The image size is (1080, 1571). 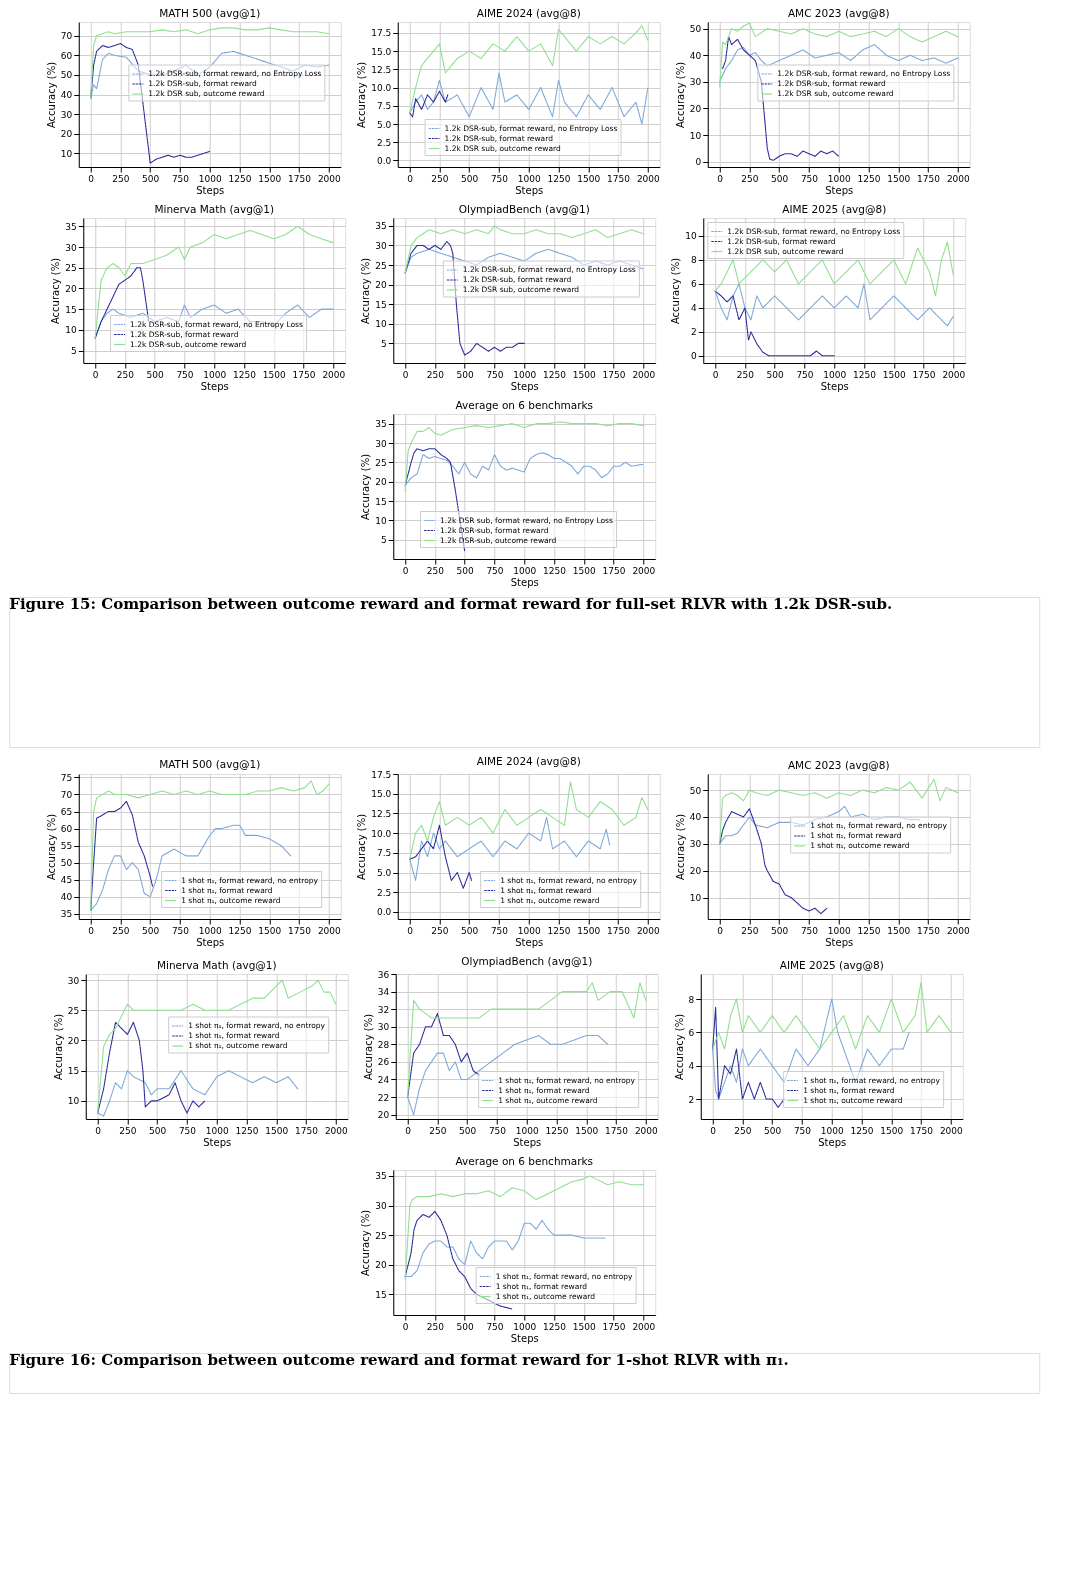 What do you see at coordinates (66, 36) in the screenshot?
I see `y-tick-label: 70` at bounding box center [66, 36].